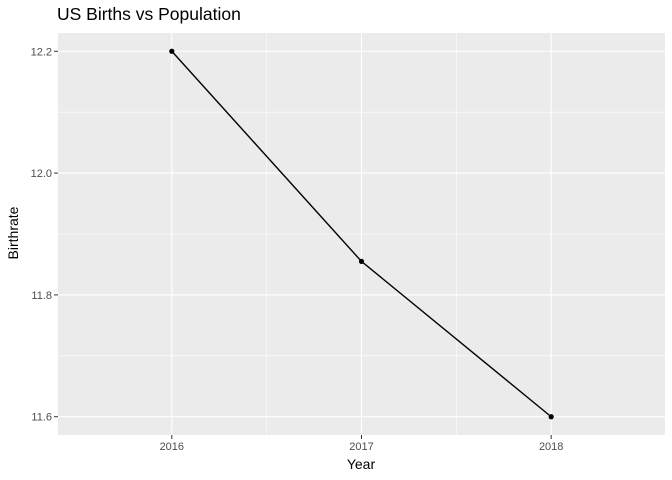 The width and height of the screenshot is (672, 480). What do you see at coordinates (149, 14) in the screenshot?
I see `chart-title: US Births vs Population` at bounding box center [149, 14].